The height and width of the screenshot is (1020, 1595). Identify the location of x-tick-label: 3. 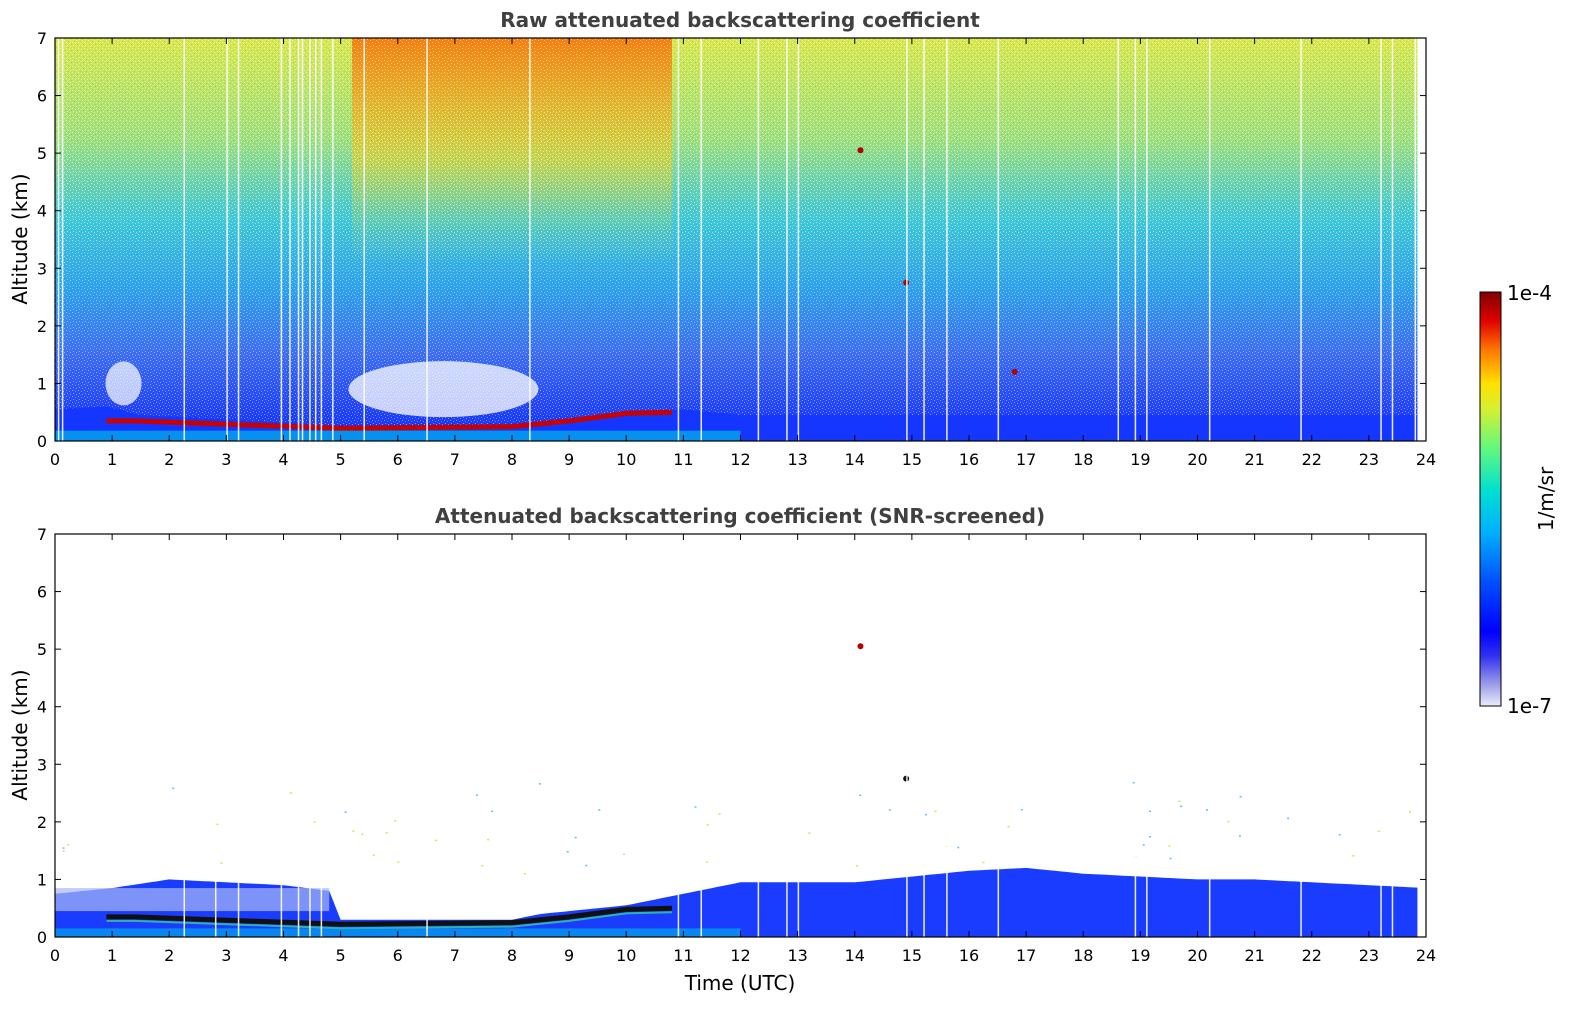
(226, 955).